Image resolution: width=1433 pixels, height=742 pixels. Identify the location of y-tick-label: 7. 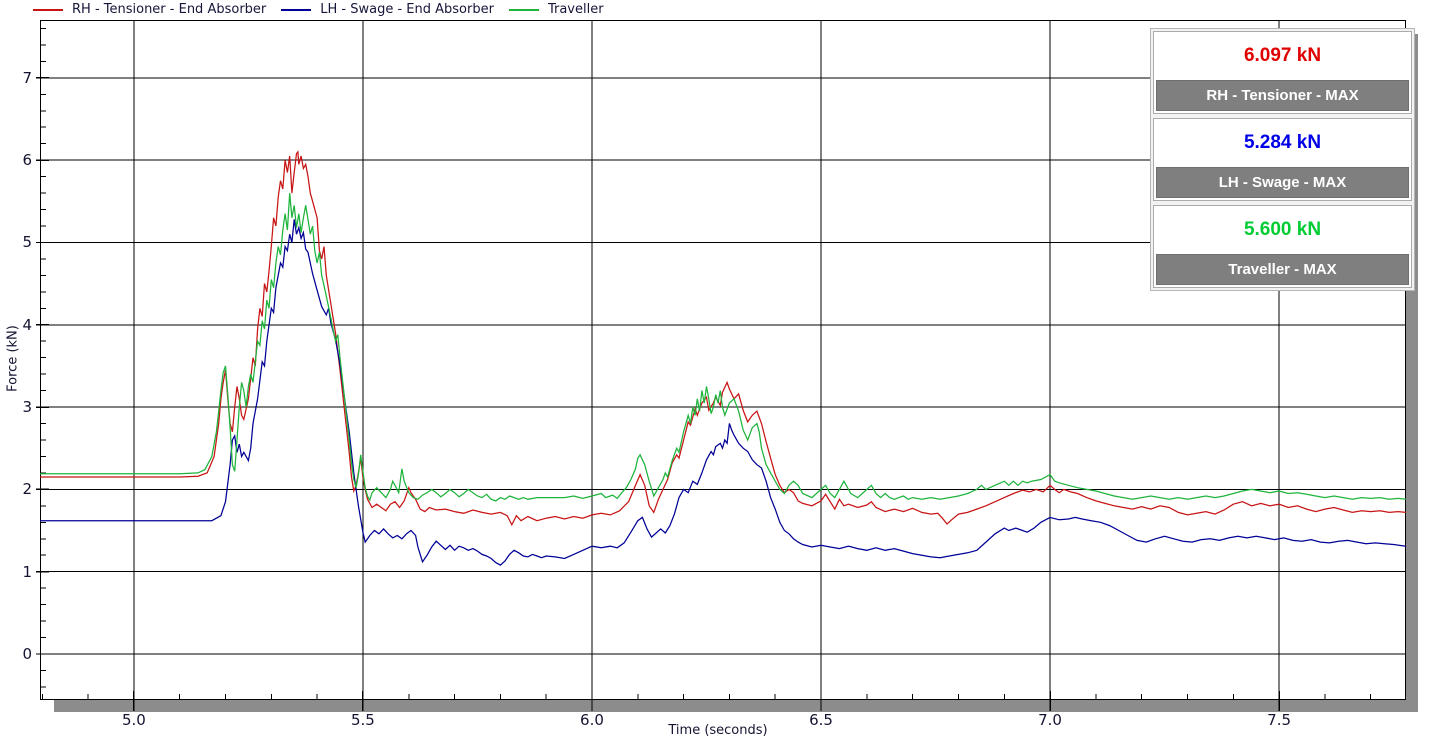
(27, 77).